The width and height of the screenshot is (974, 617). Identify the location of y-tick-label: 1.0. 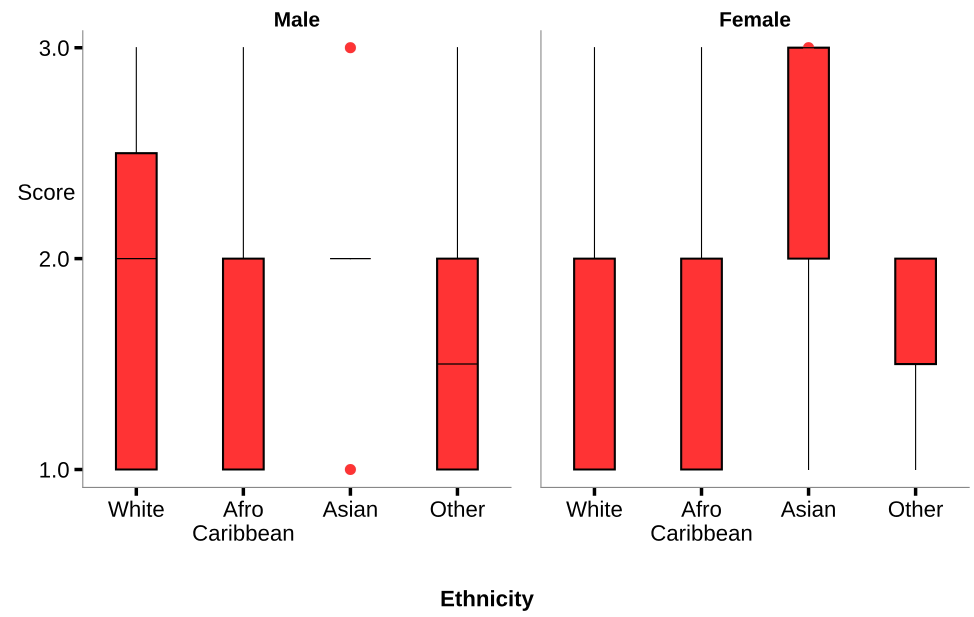
(54, 470).